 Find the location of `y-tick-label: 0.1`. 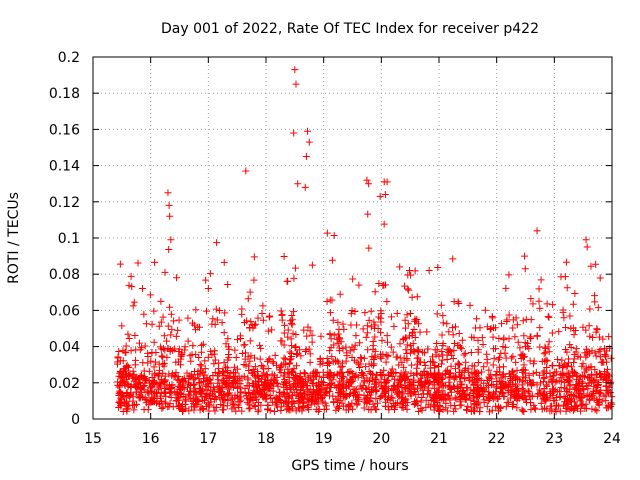

y-tick-label: 0.1 is located at coordinates (69, 239).